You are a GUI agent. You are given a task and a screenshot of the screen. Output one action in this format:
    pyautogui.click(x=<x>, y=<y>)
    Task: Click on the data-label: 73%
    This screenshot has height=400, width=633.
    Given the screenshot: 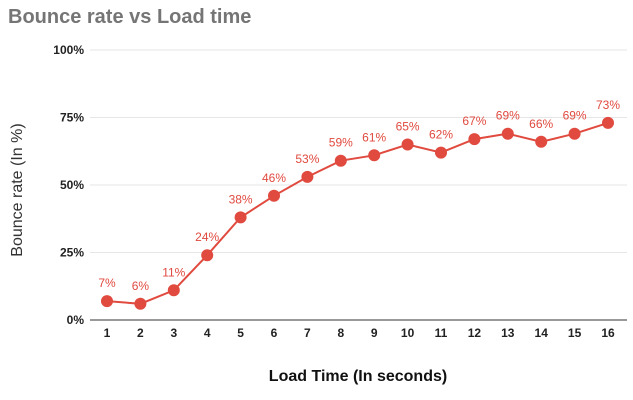 What is the action you would take?
    pyautogui.click(x=608, y=105)
    